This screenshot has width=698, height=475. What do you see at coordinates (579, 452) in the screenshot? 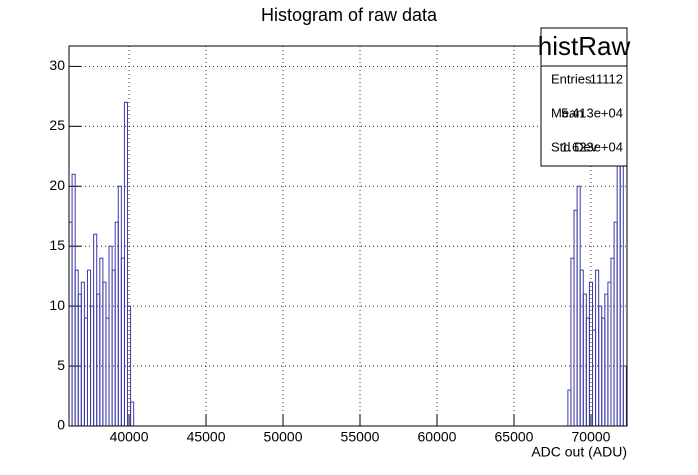
I see `x-axis-label: ADC out (ADU)` at bounding box center [579, 452].